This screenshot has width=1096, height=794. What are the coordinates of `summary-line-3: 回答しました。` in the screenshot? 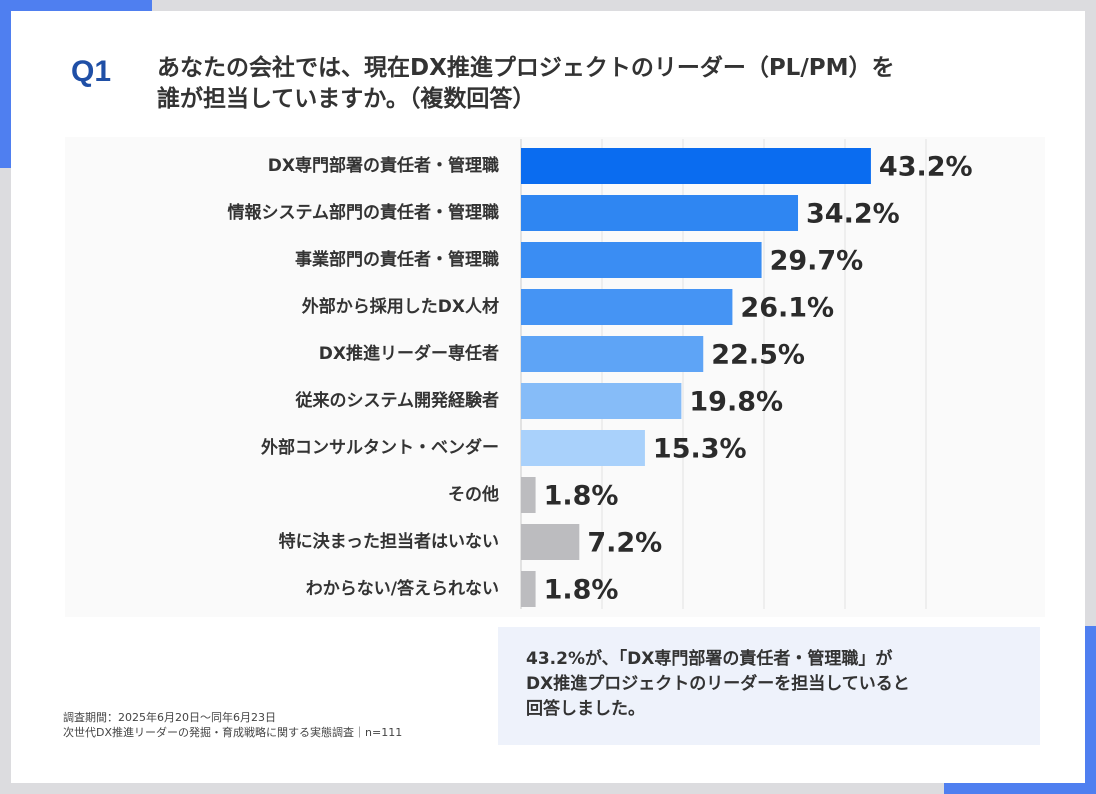 It's located at (585, 709).